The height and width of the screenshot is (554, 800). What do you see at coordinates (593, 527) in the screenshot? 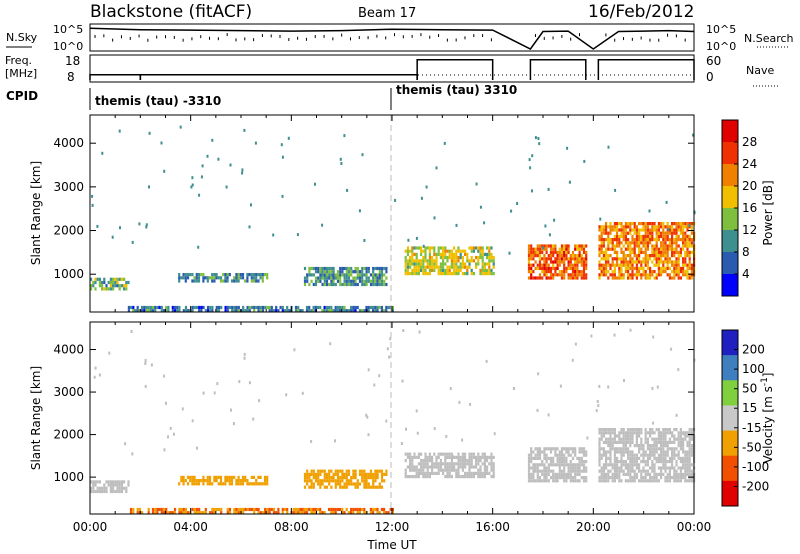
I see `velocity-xtick-label: 20:00` at bounding box center [593, 527].